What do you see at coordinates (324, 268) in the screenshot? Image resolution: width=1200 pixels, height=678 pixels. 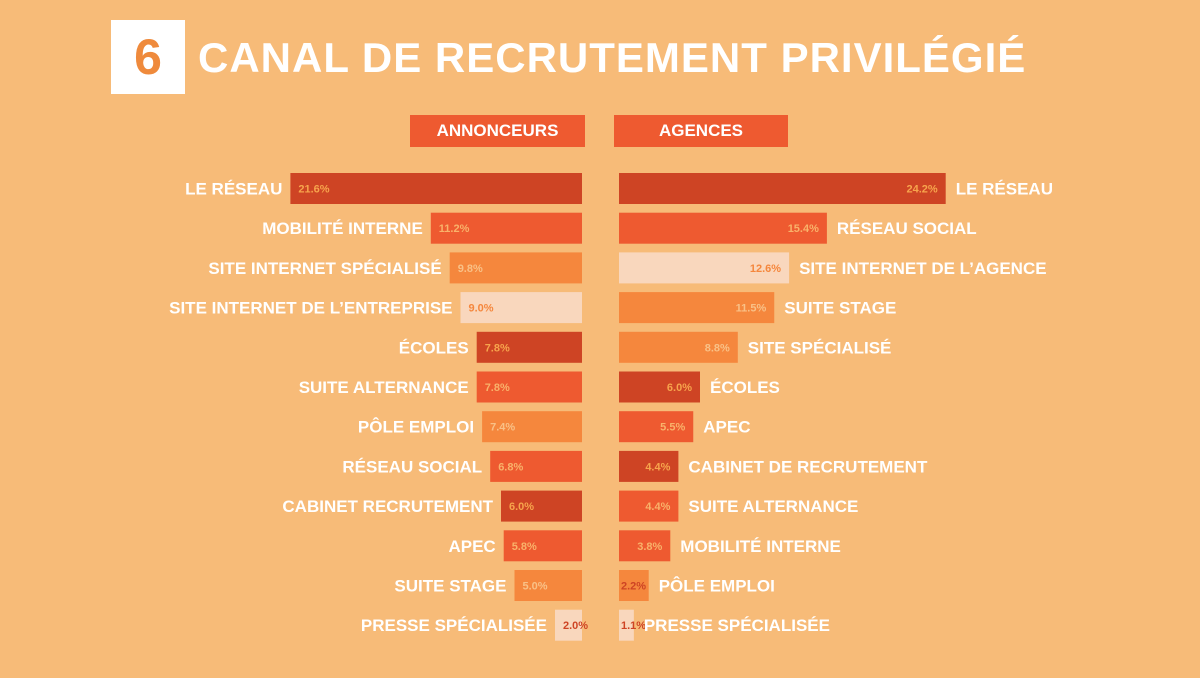 I see `left-category-label: SITE INTERNET SPÉCIALISÉ` at bounding box center [324, 268].